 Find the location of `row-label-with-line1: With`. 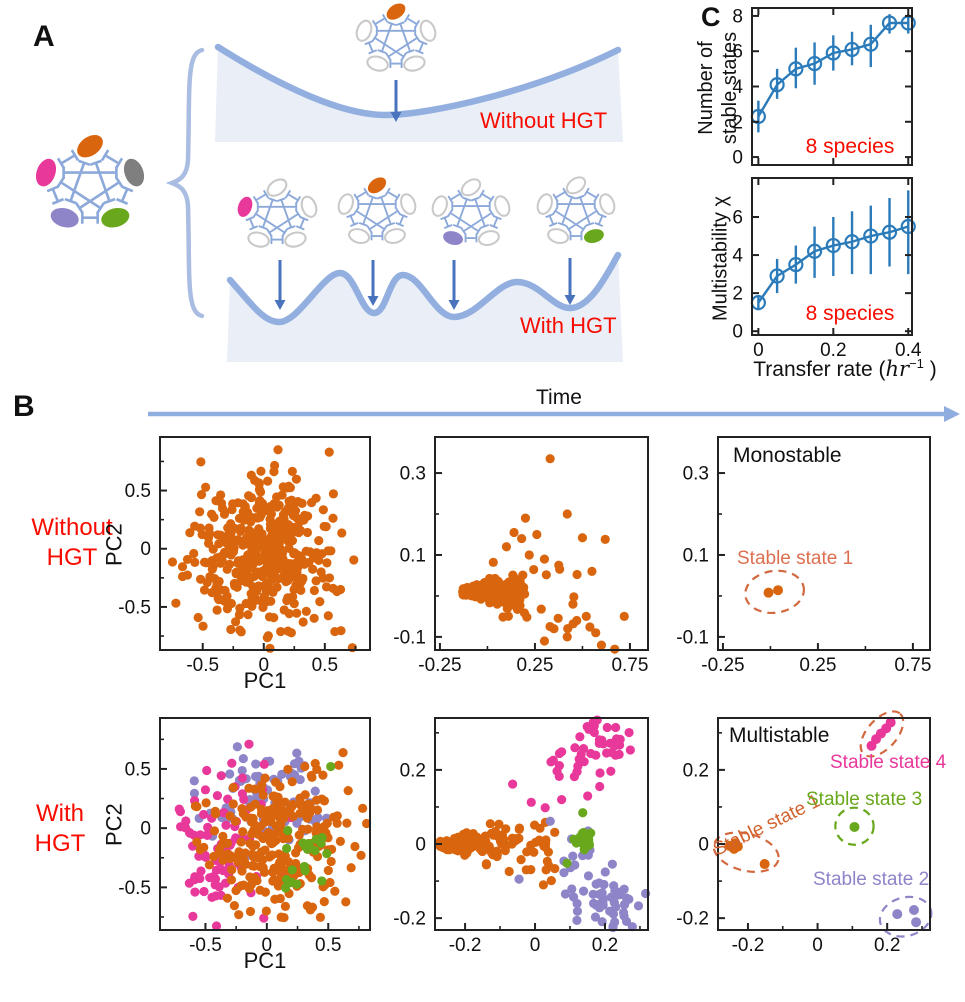

row-label-with-line1: With is located at coordinates (60, 813).